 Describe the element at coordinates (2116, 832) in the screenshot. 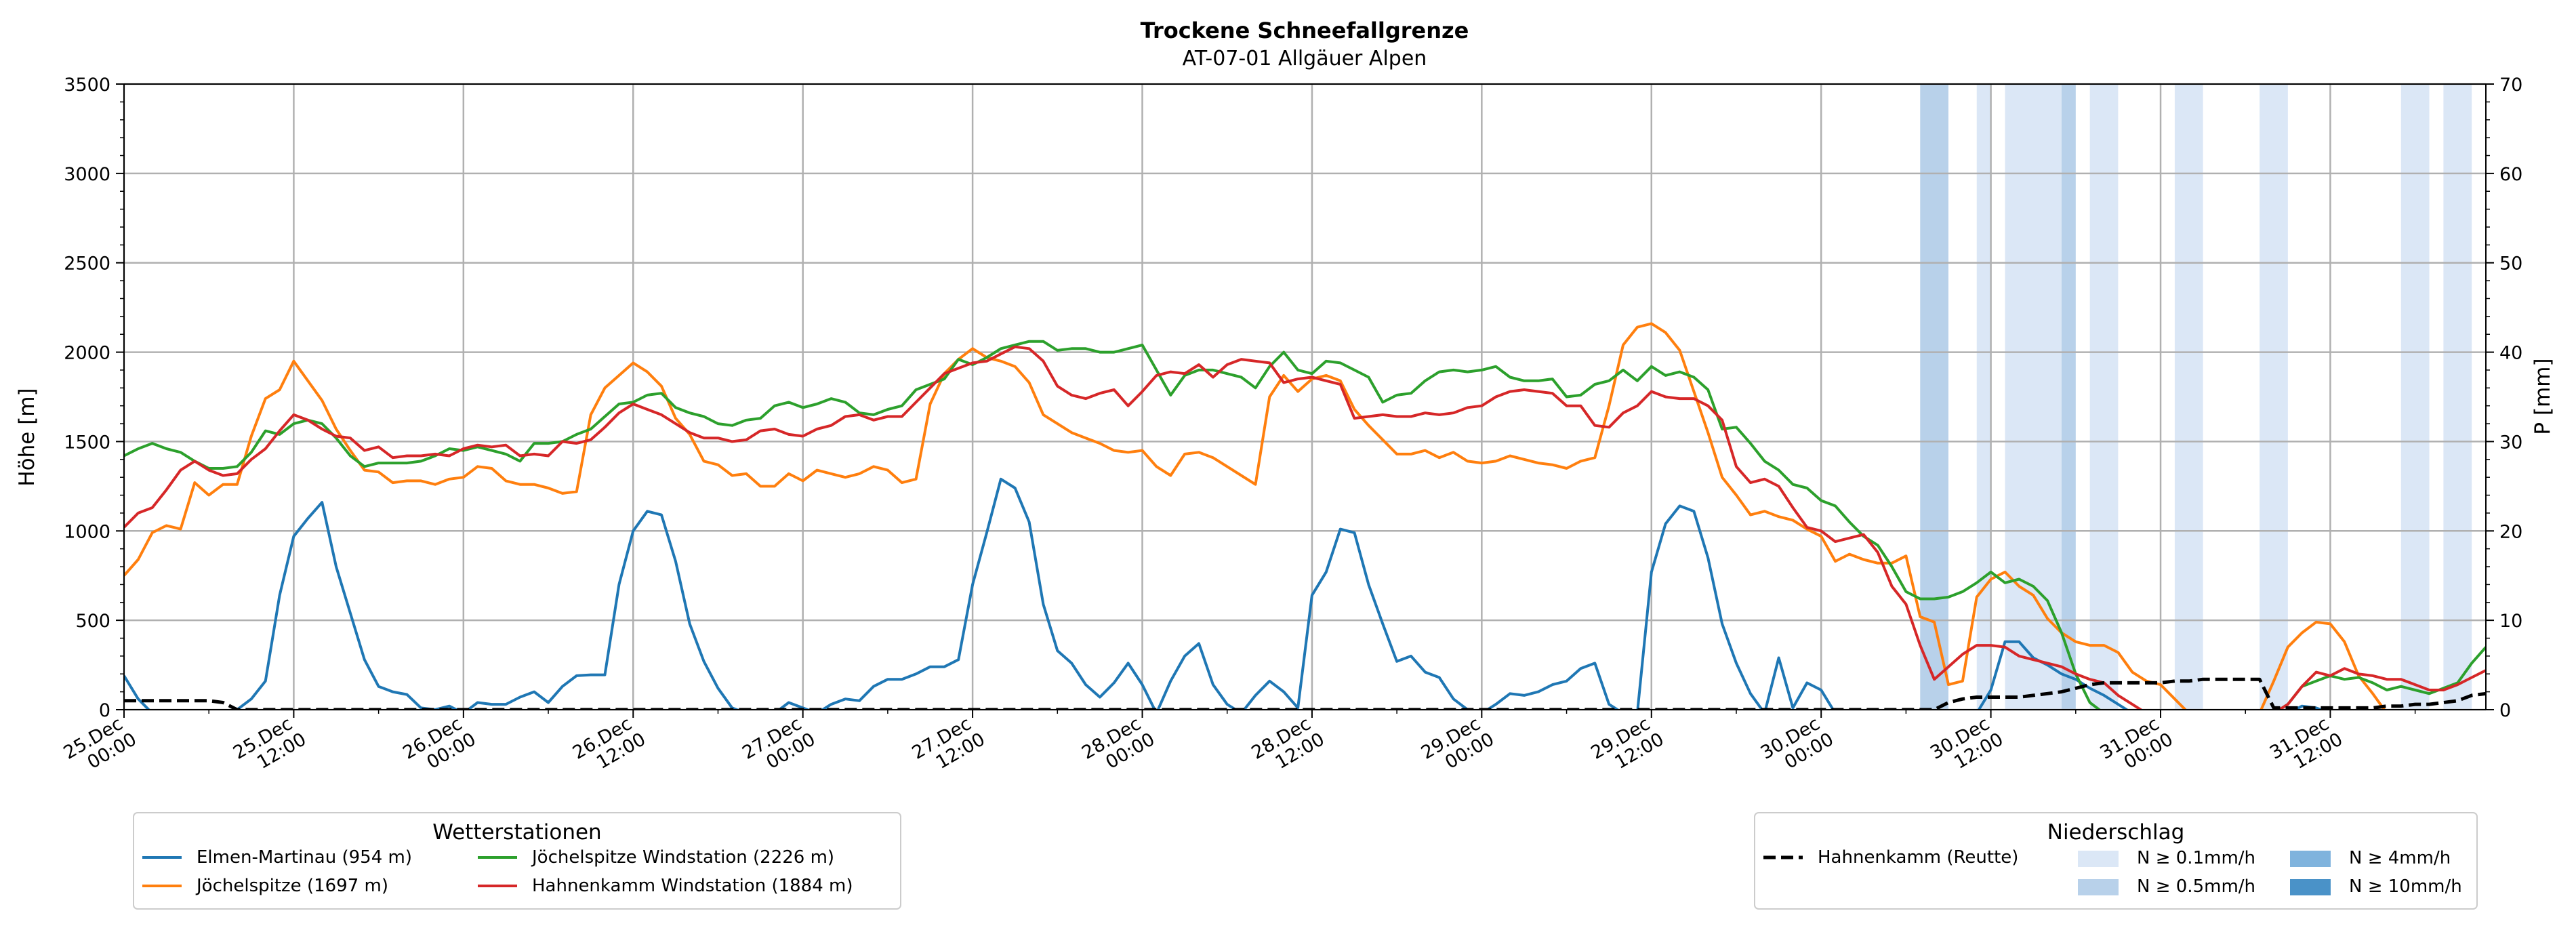

I see `legend-title: Niederschlag` at that location.